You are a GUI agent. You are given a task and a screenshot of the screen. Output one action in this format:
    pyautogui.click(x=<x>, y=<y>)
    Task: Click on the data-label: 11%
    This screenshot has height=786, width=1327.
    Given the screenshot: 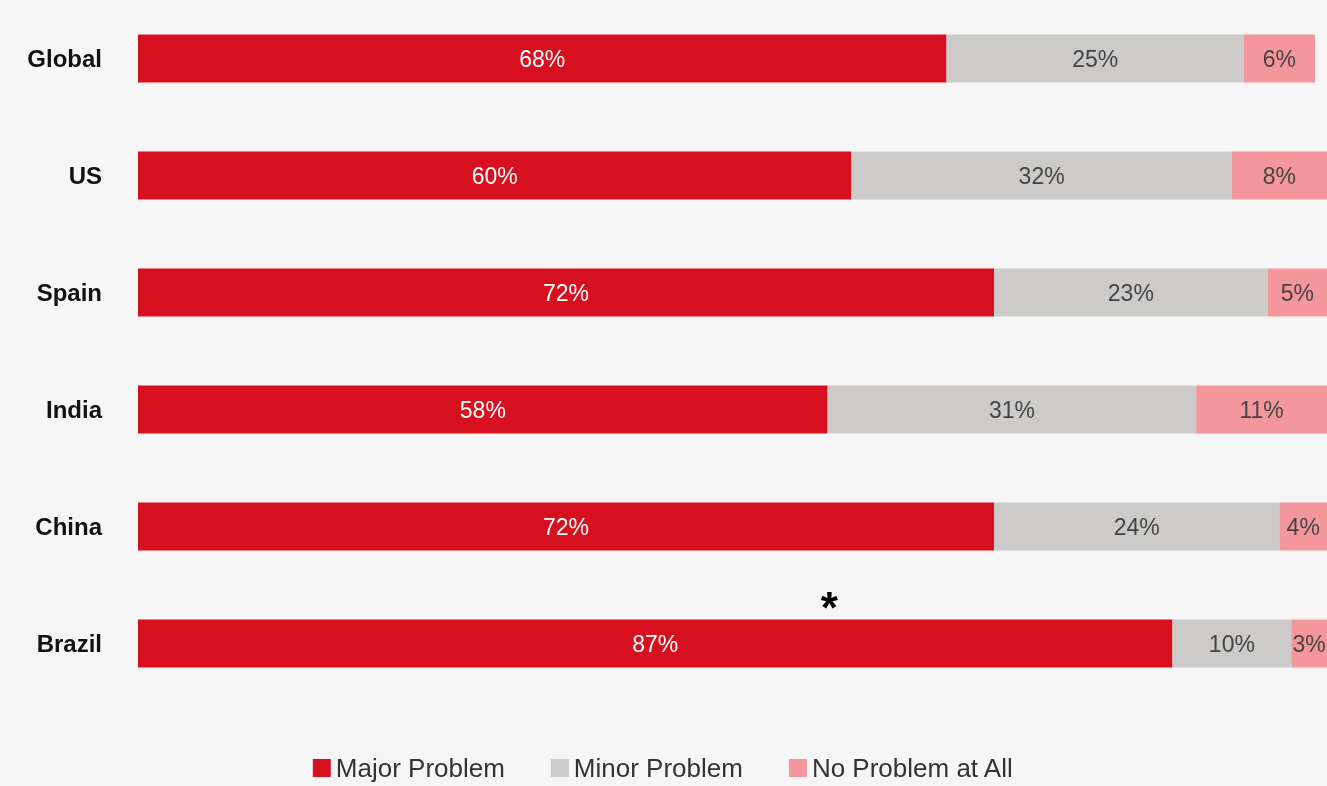 What is the action you would take?
    pyautogui.click(x=1261, y=409)
    